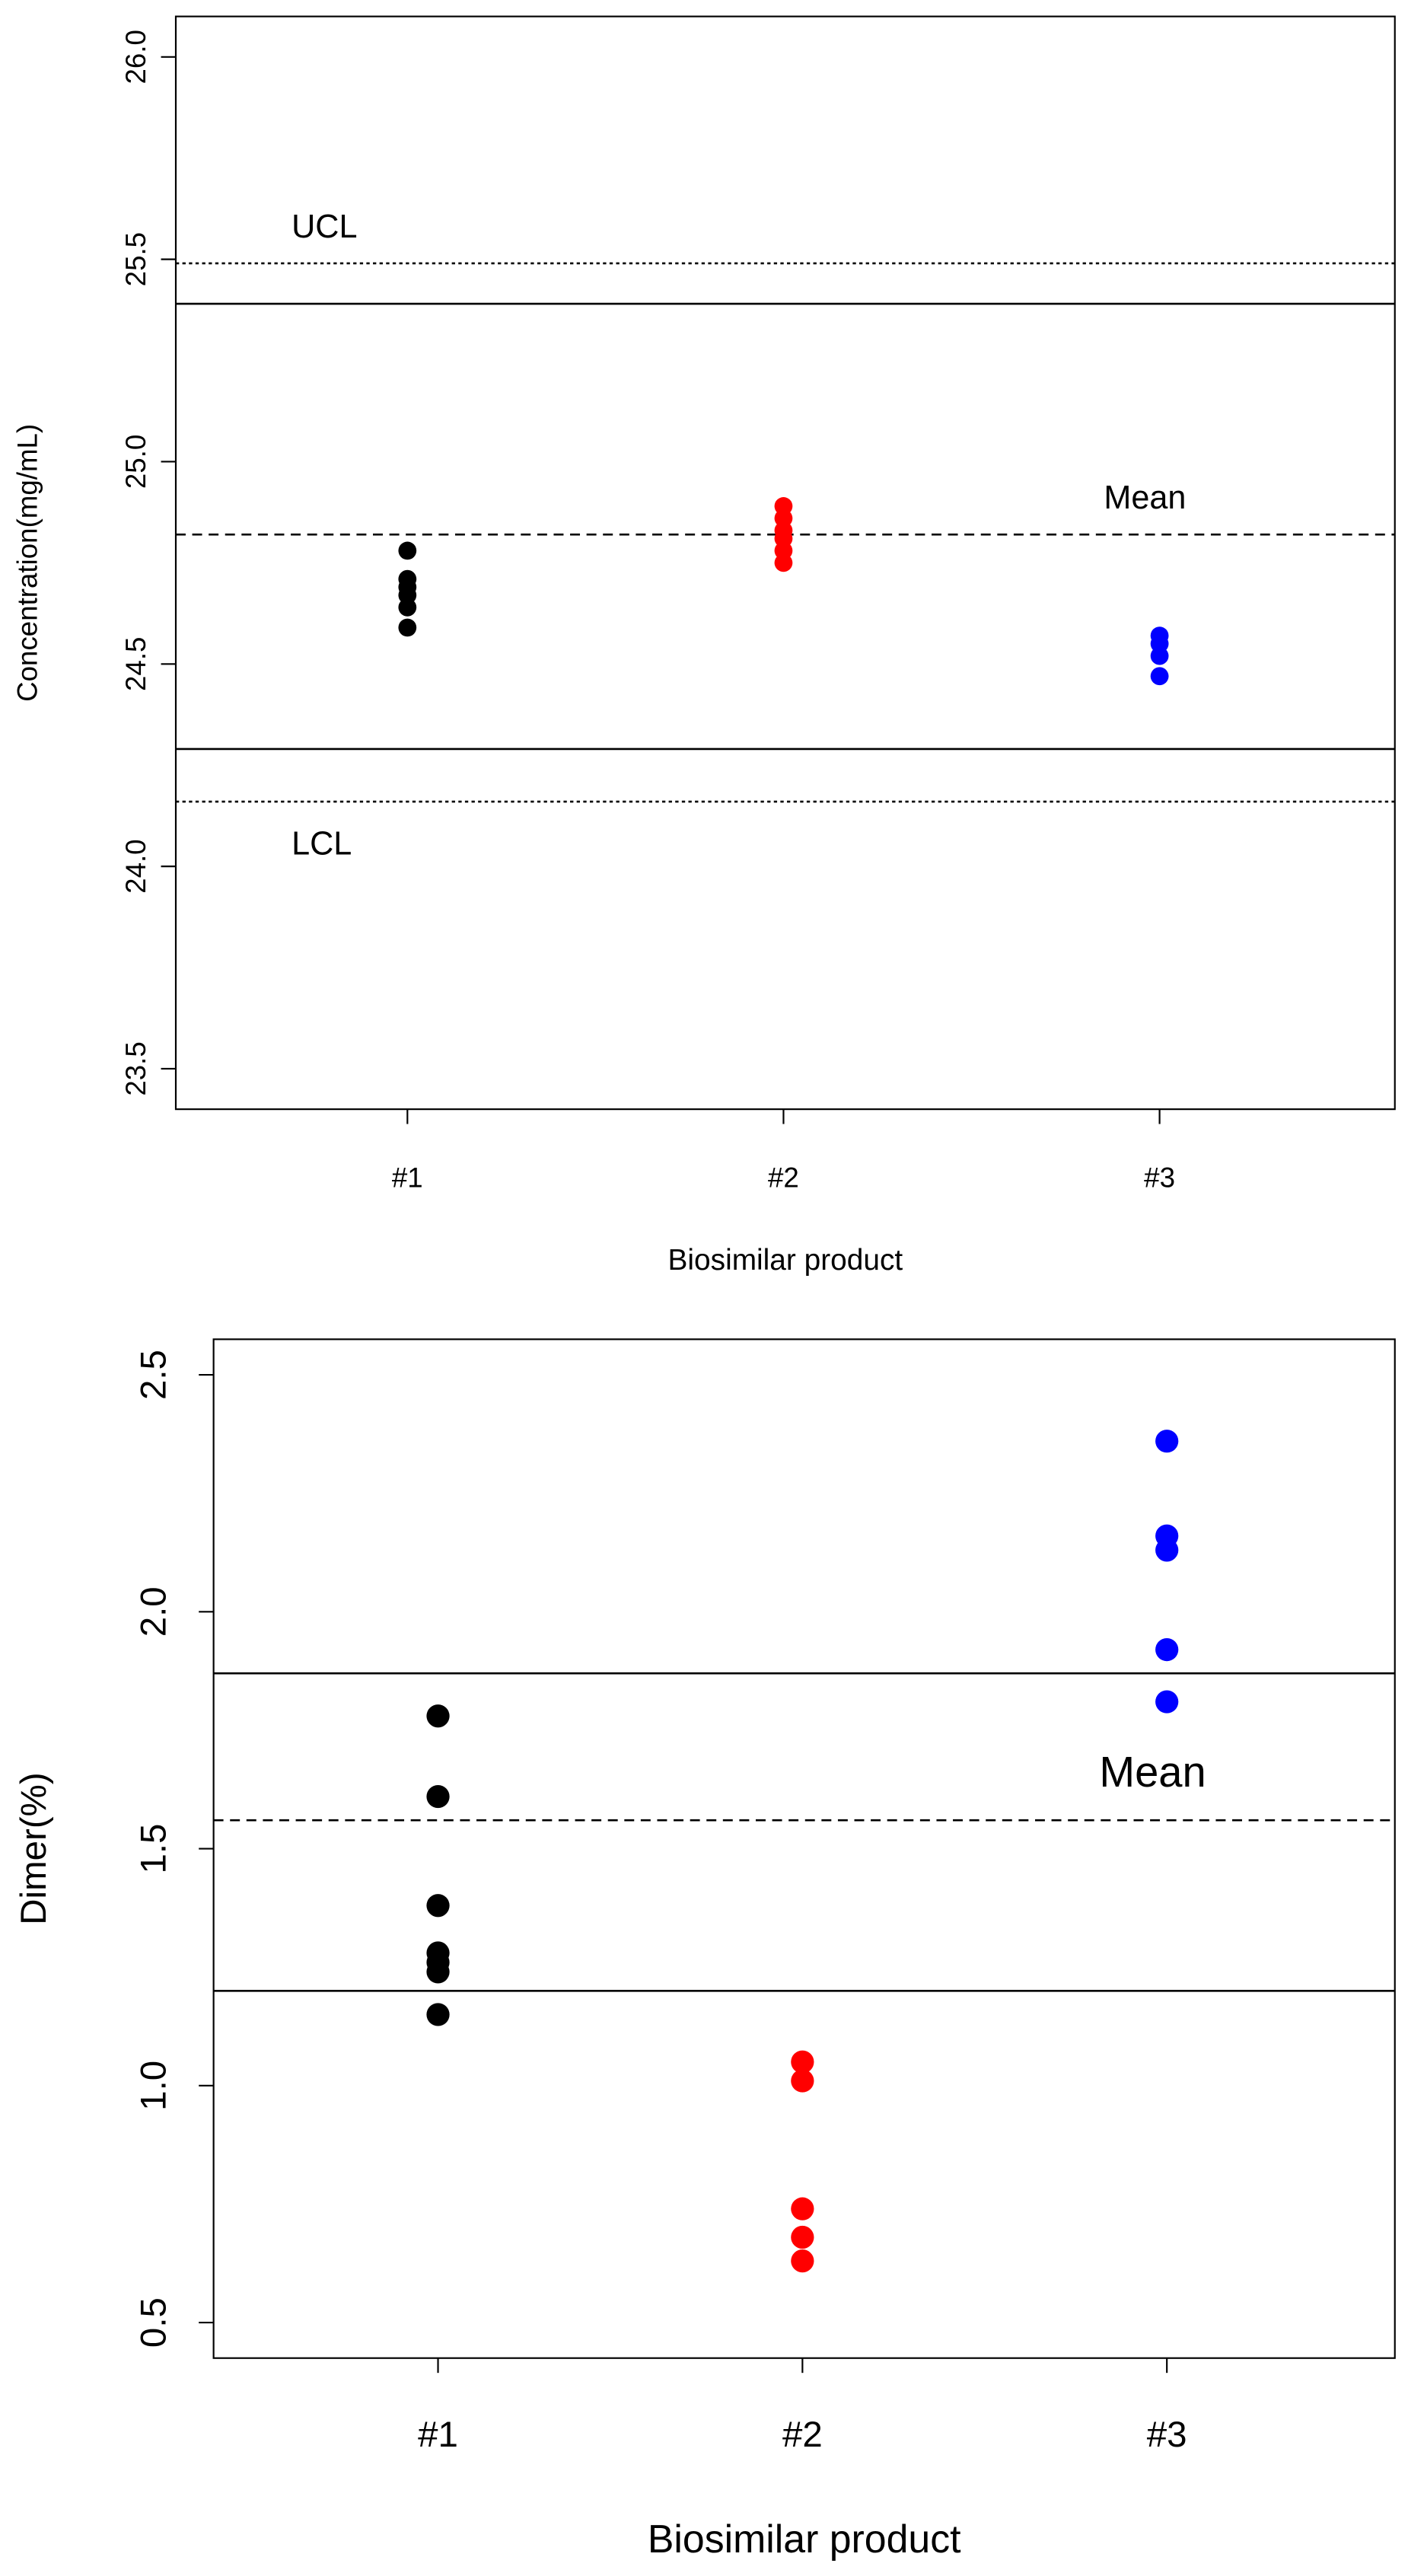 The height and width of the screenshot is (2576, 1408). What do you see at coordinates (154, 1375) in the screenshot?
I see `y-tick-label: 2.5` at bounding box center [154, 1375].